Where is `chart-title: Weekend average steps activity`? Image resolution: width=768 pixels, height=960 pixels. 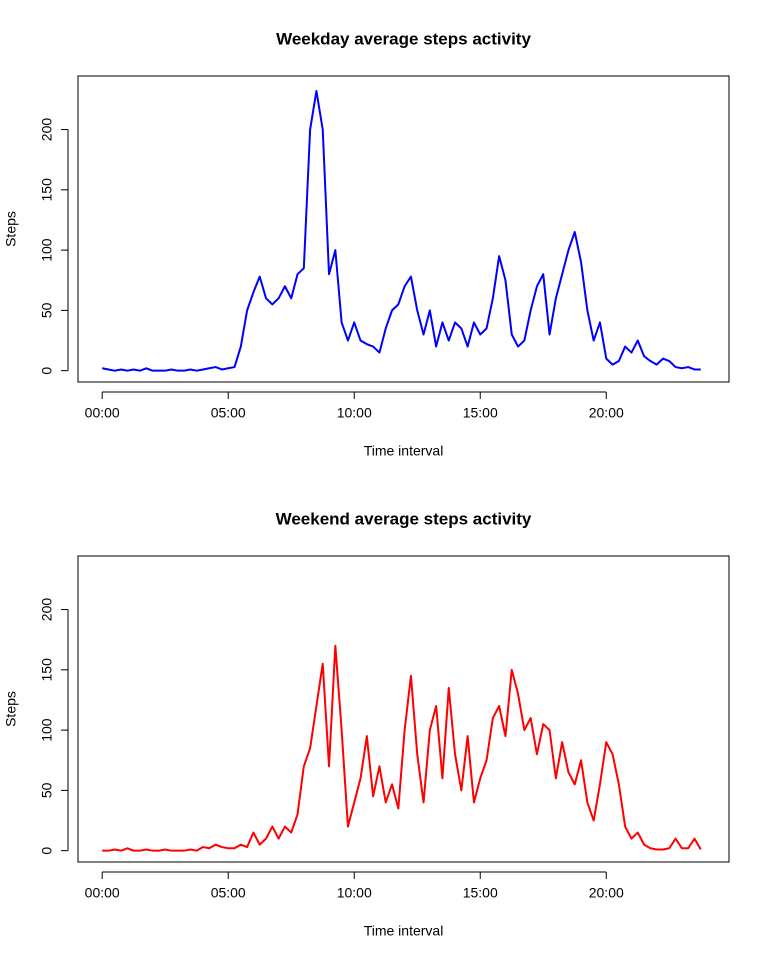 chart-title: Weekend average steps activity is located at coordinates (404, 518).